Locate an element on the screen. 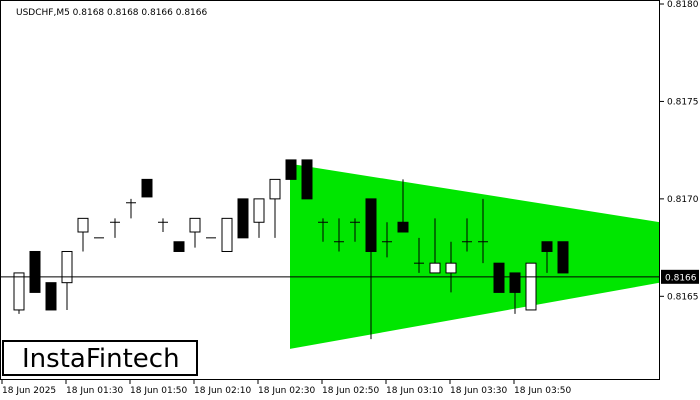  y-axis: 0.8180 0.8175 0.8170 0.8165 0.8166 is located at coordinates (679, 151).